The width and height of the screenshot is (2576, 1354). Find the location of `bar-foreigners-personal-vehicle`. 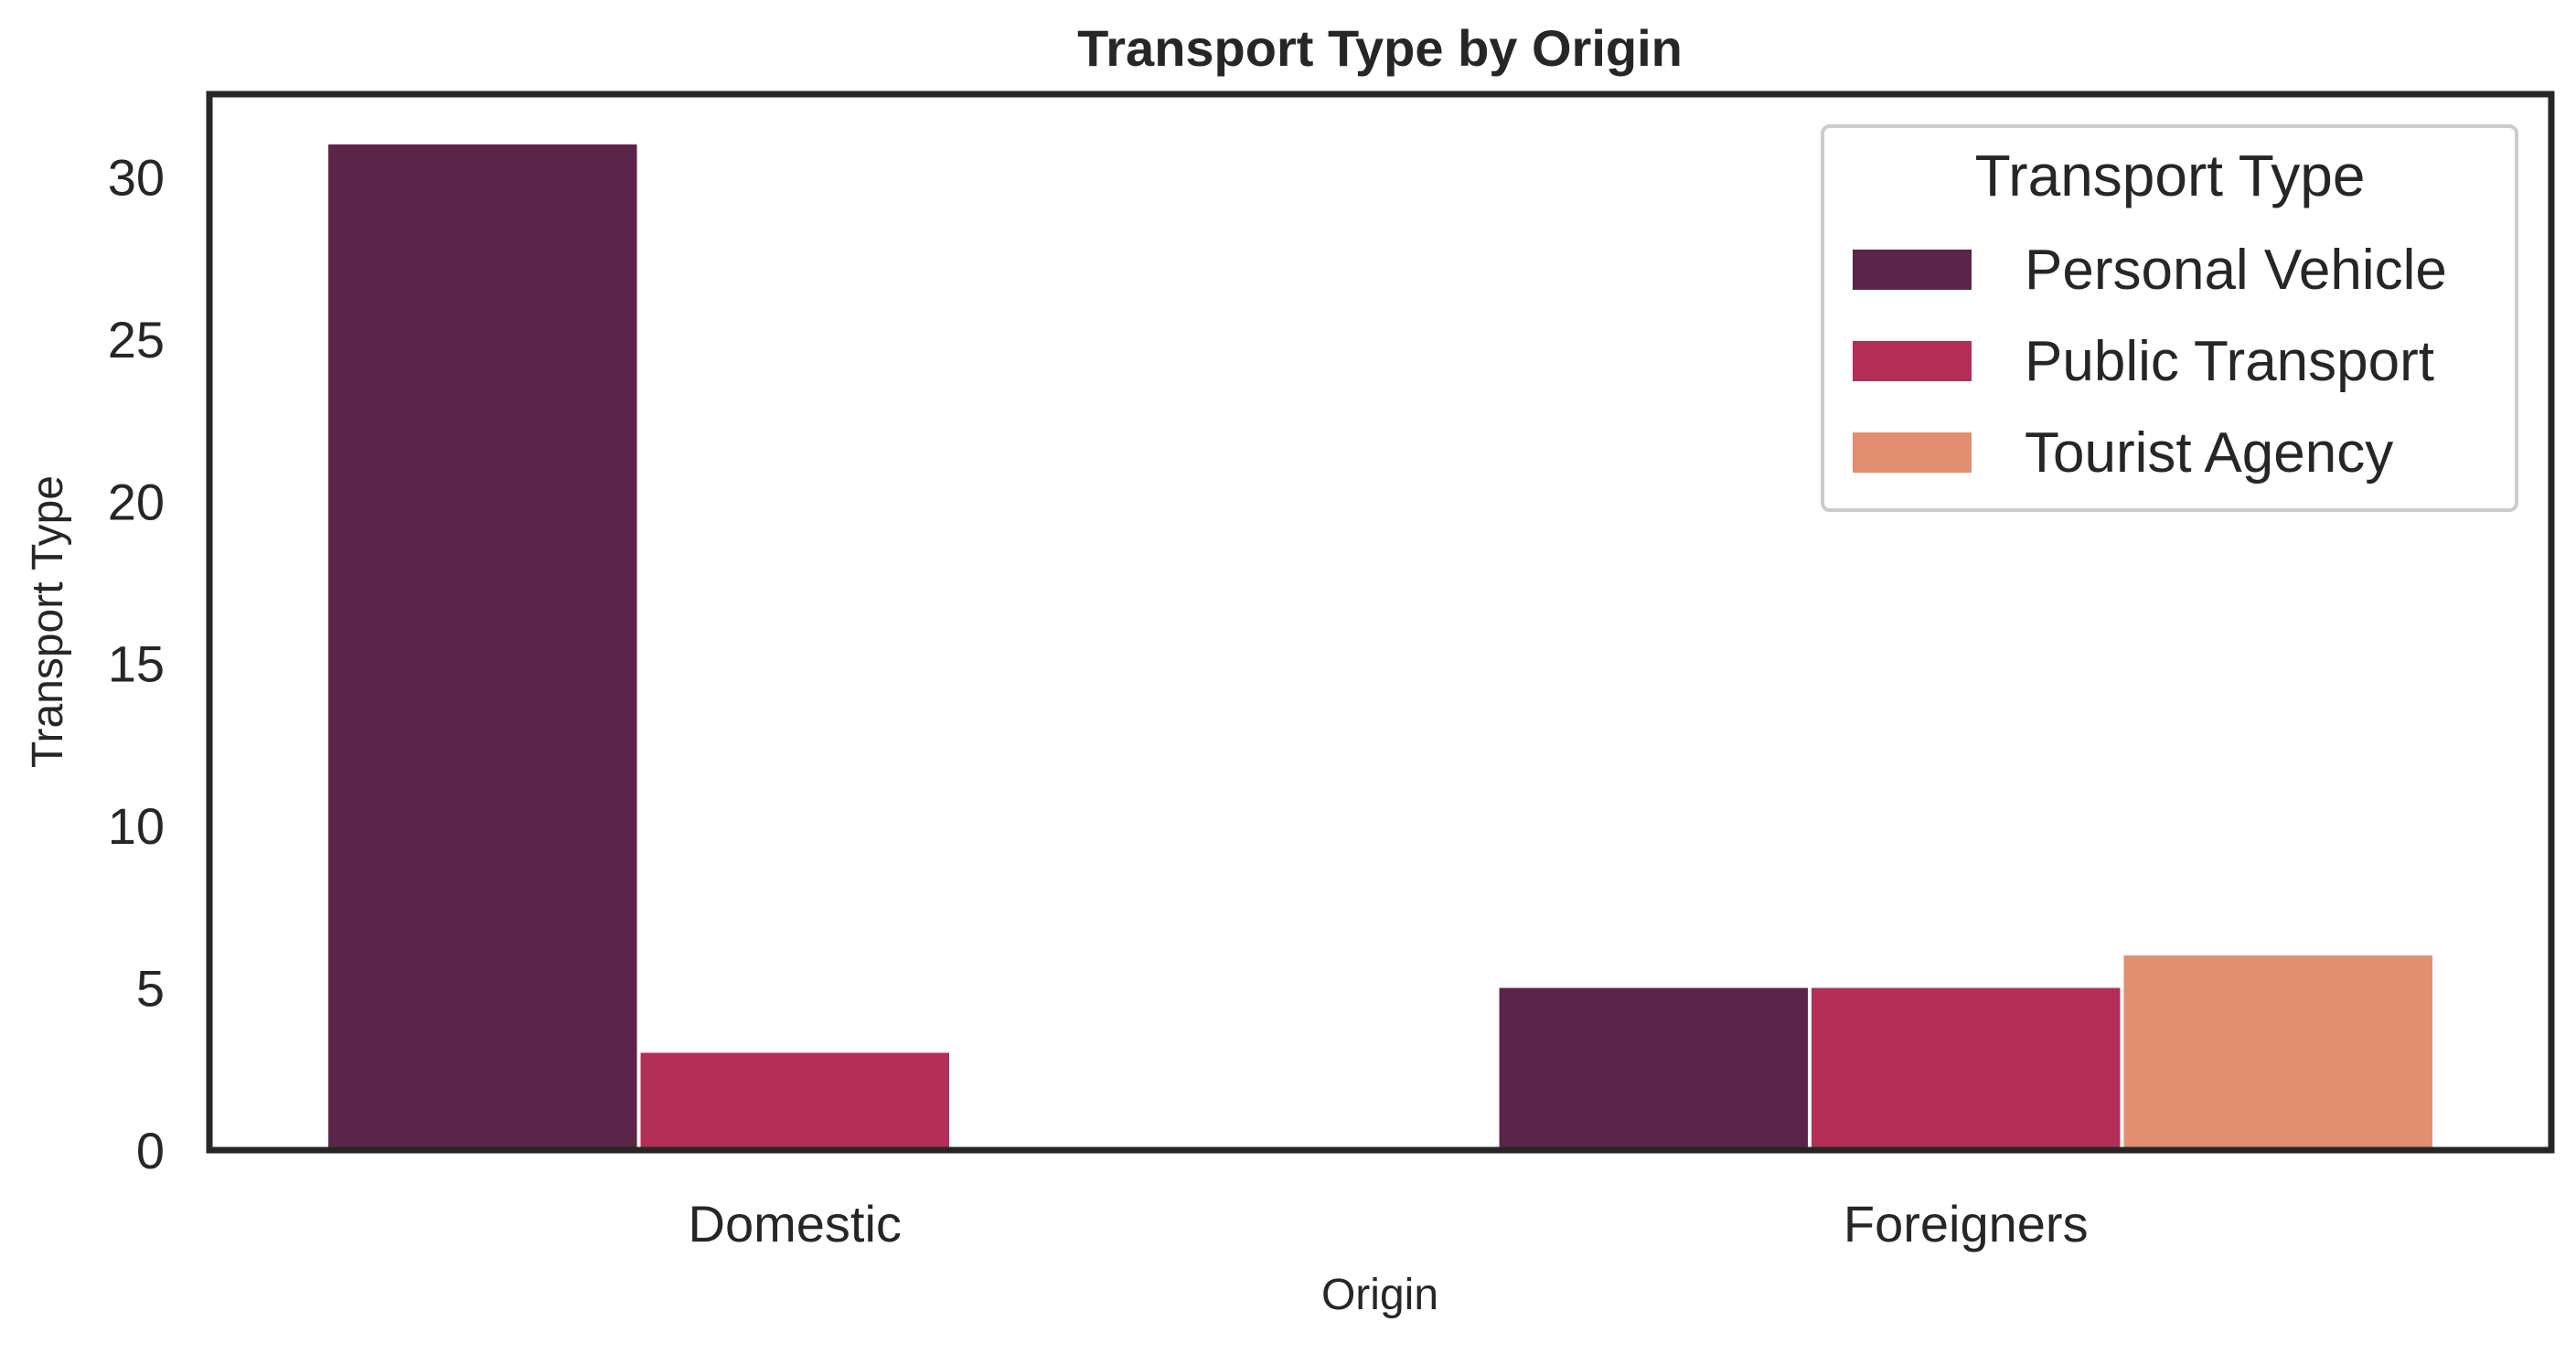

bar-foreigners-personal-vehicle is located at coordinates (1654, 1068).